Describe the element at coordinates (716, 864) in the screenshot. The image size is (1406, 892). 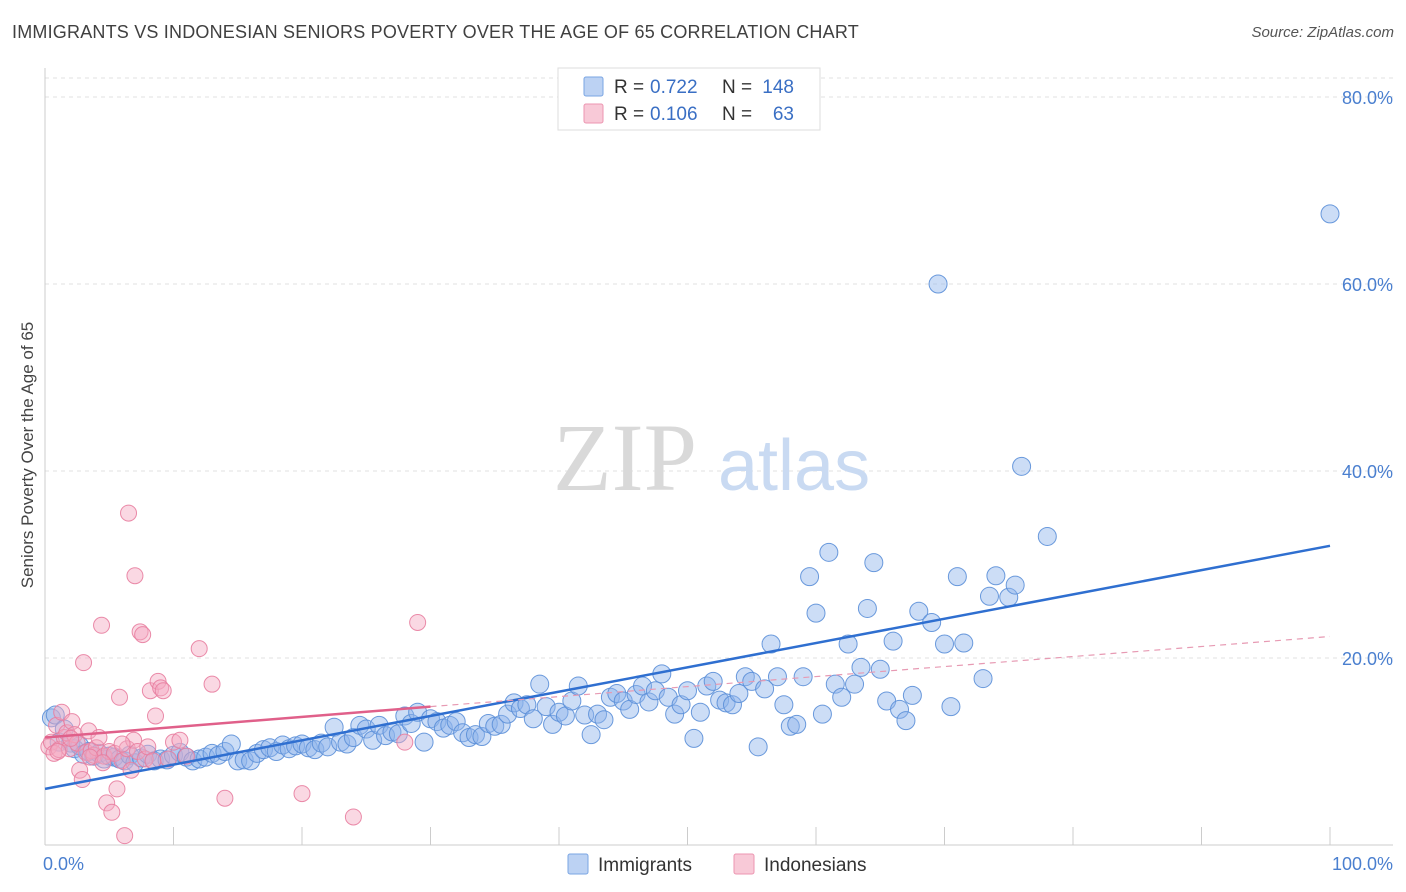
I see `series-legend: Immigrants Indonesians` at that location.